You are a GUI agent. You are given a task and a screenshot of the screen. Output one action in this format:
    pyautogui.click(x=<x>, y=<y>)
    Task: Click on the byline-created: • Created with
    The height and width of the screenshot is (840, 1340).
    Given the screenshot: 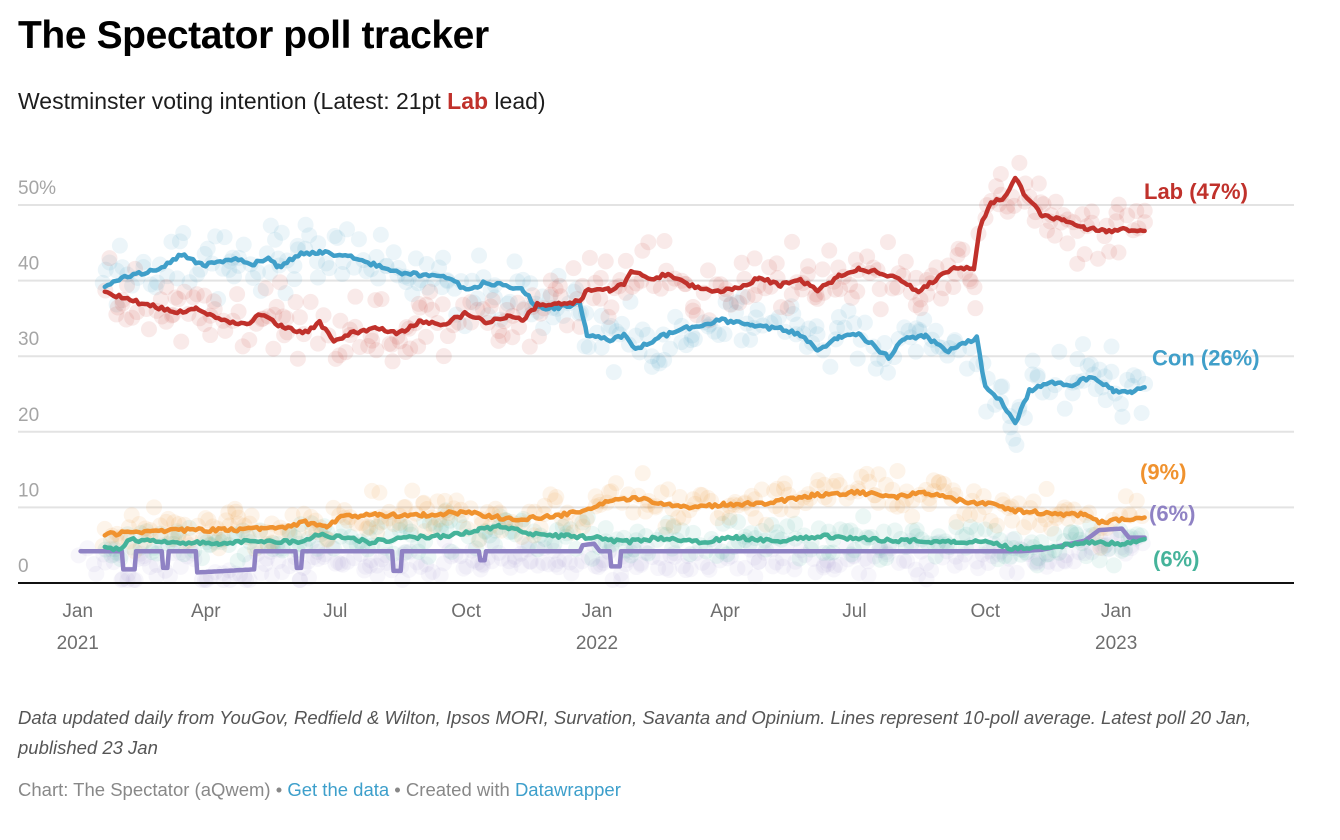 What is the action you would take?
    pyautogui.click(x=452, y=789)
    